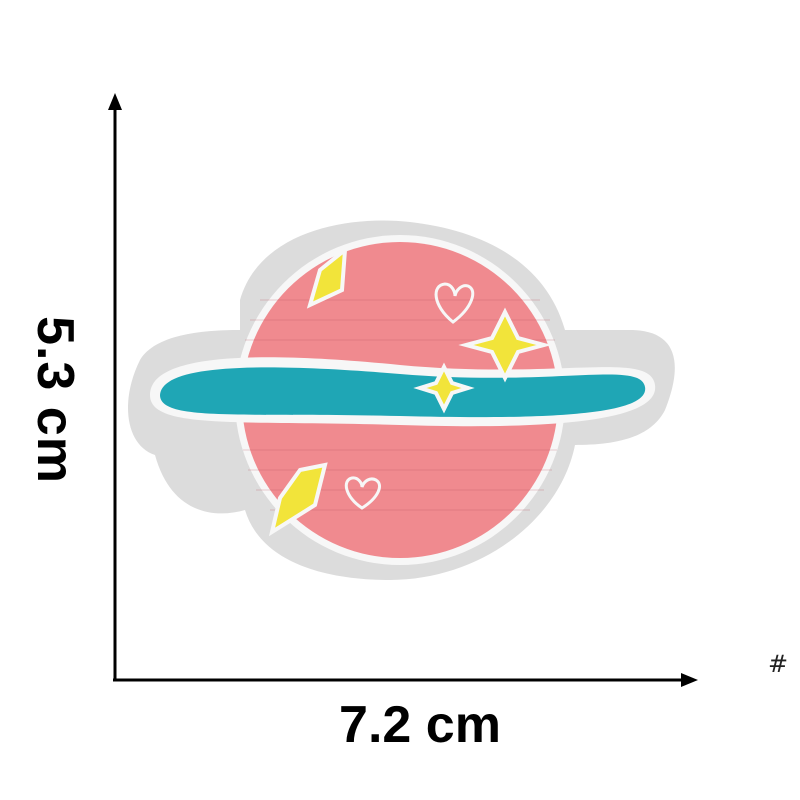  Describe the element at coordinates (778, 664) in the screenshot. I see `corner-mark: #` at that location.